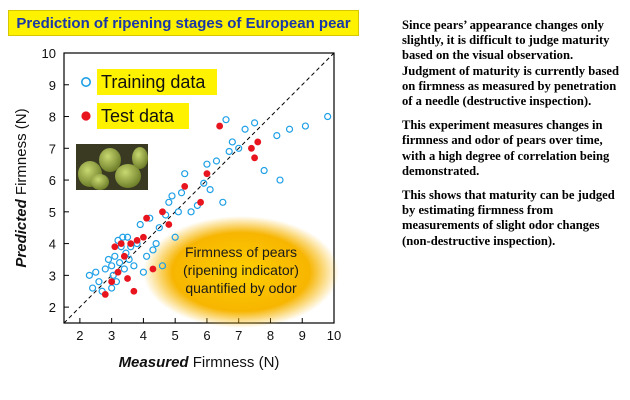  I want to click on y-tick-label: 9, so click(52, 85).